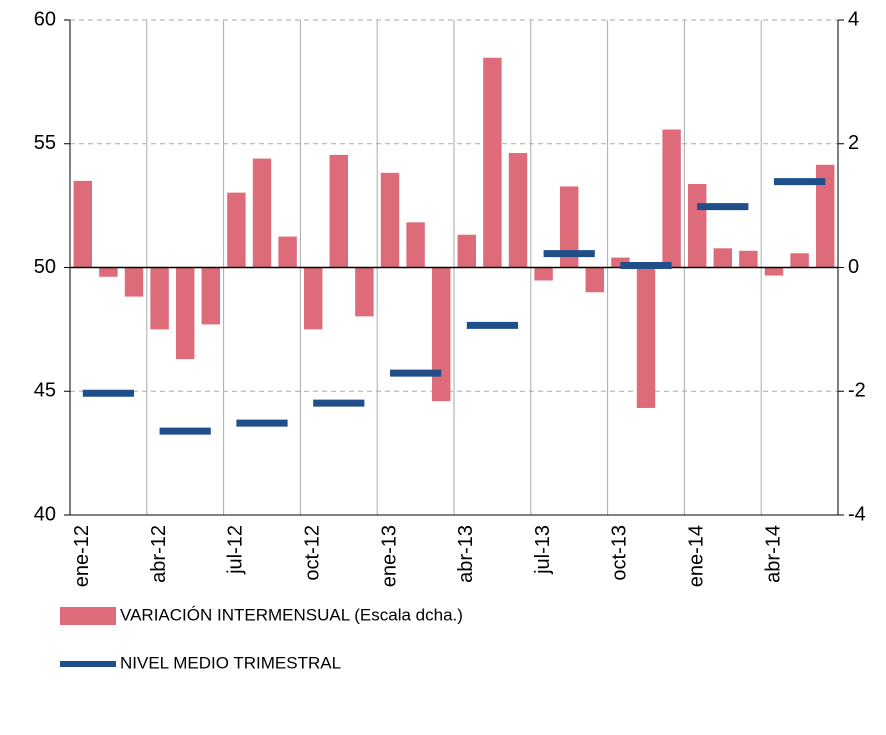 The image size is (886, 735). I want to click on legend-swatch, so click(88, 616).